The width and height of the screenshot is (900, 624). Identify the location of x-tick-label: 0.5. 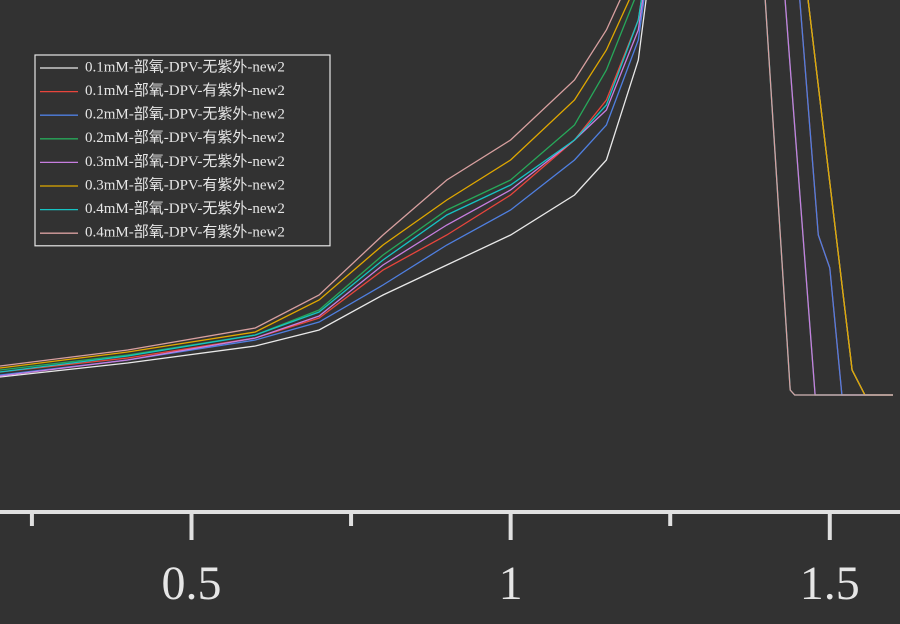
(191, 583).